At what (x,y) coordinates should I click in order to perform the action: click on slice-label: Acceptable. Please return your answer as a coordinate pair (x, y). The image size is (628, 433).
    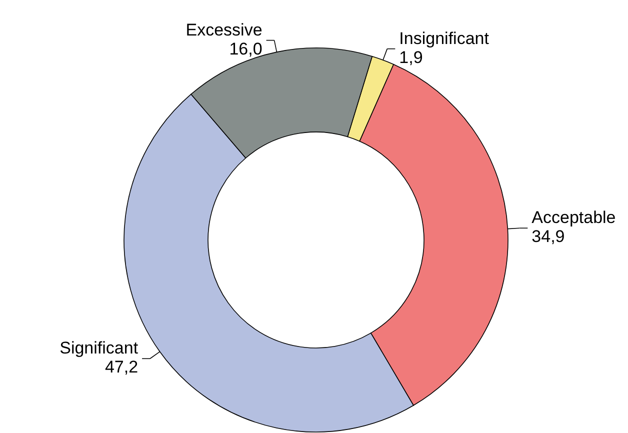
    Looking at the image, I should click on (574, 218).